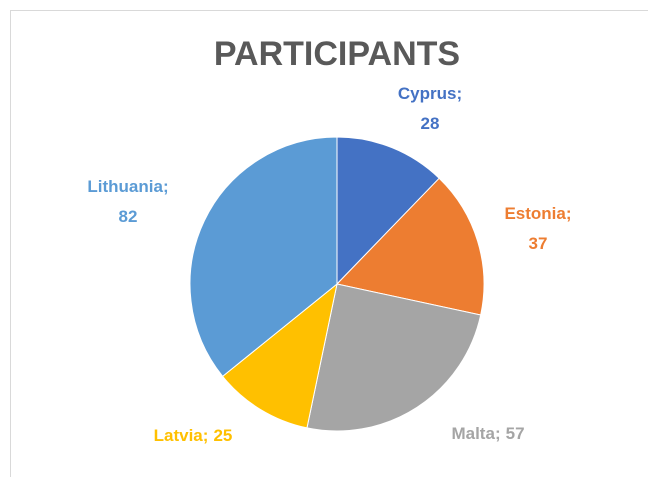 This screenshot has height=477, width=648. I want to click on label-value: 82, so click(128, 216).